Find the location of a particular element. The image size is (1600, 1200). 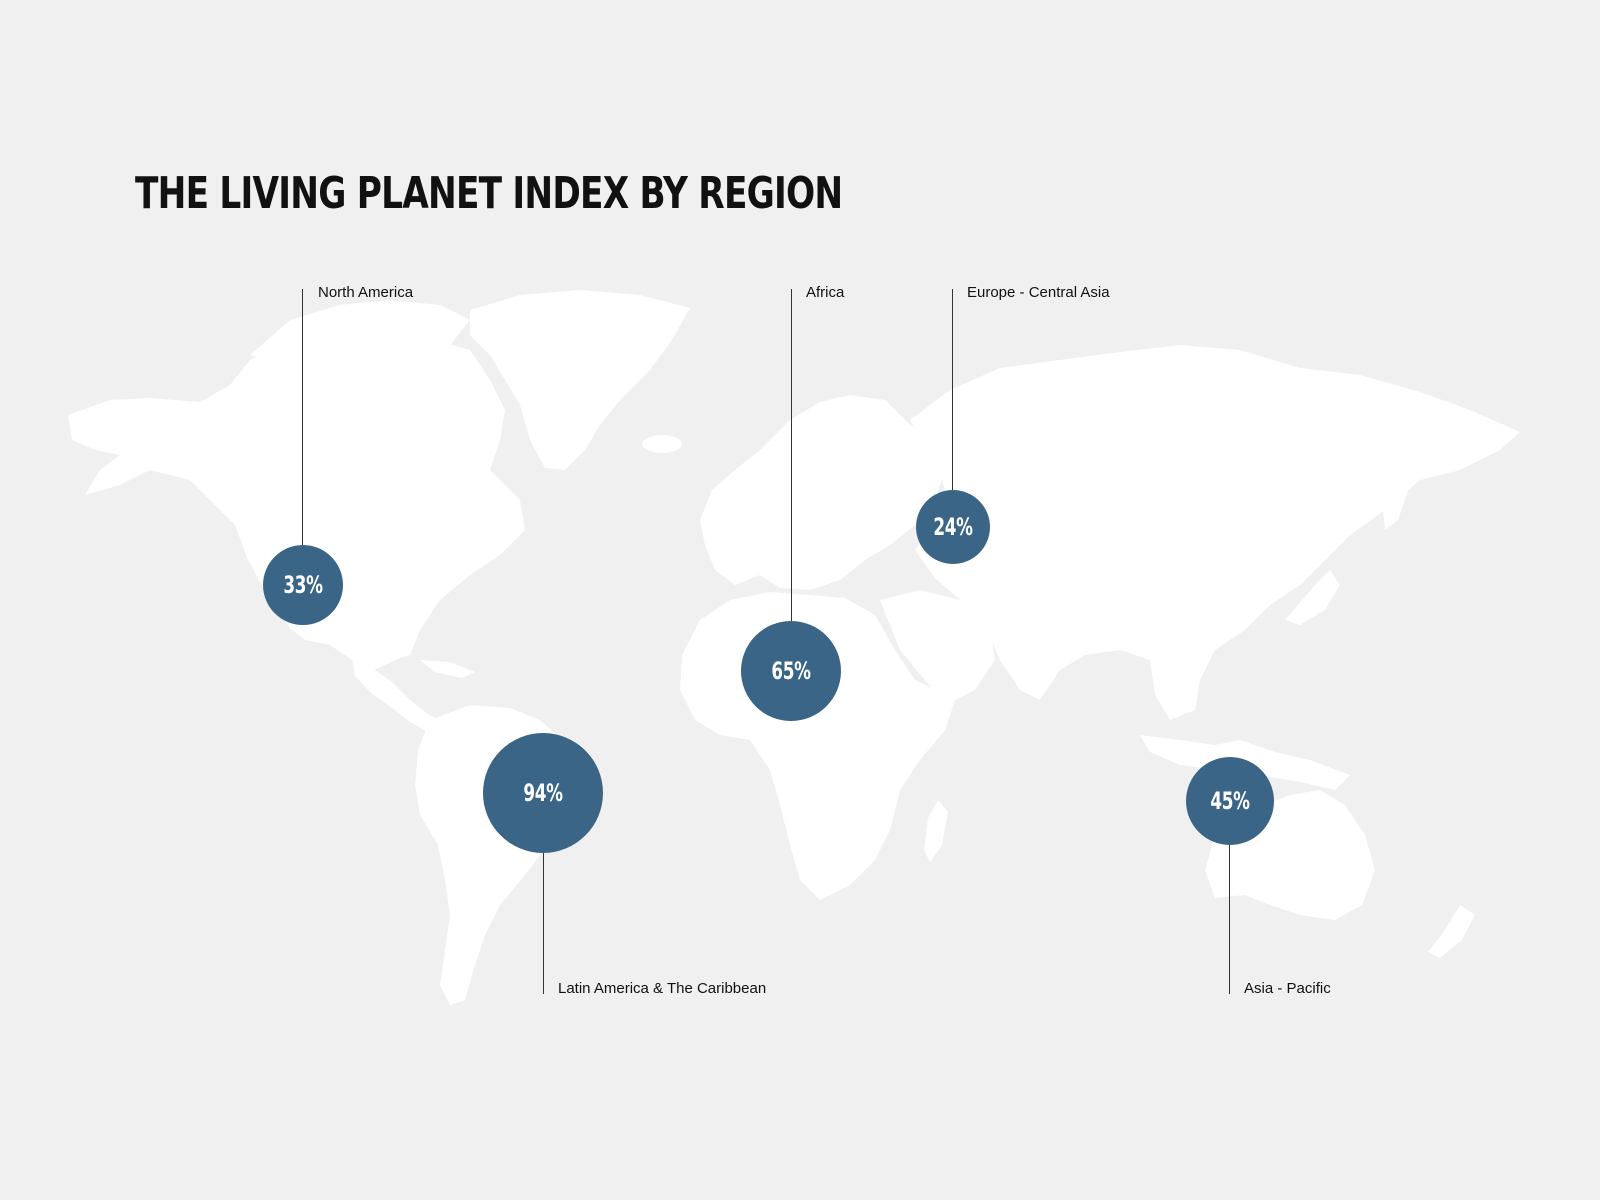

bubble-latin-america: 94% is located at coordinates (543, 793).